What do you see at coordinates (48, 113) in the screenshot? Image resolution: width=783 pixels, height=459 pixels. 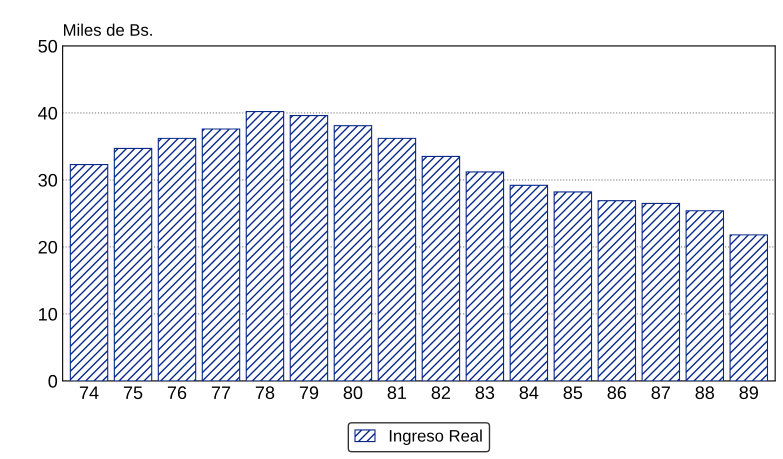 I see `y-tick-label: 40` at bounding box center [48, 113].